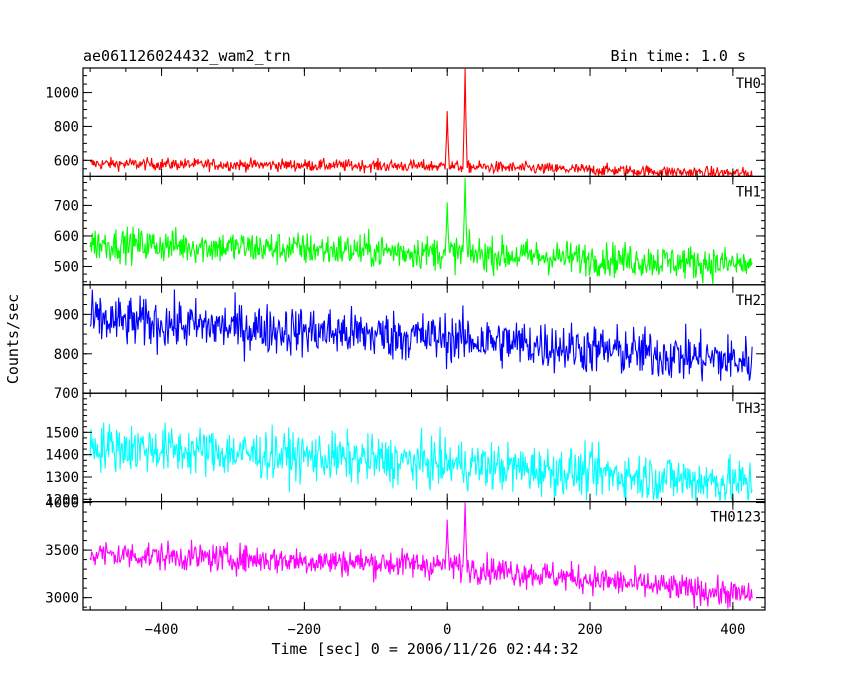 This screenshot has width=850, height=680. Describe the element at coordinates (421, 231) in the screenshot. I see `series-th1` at that location.